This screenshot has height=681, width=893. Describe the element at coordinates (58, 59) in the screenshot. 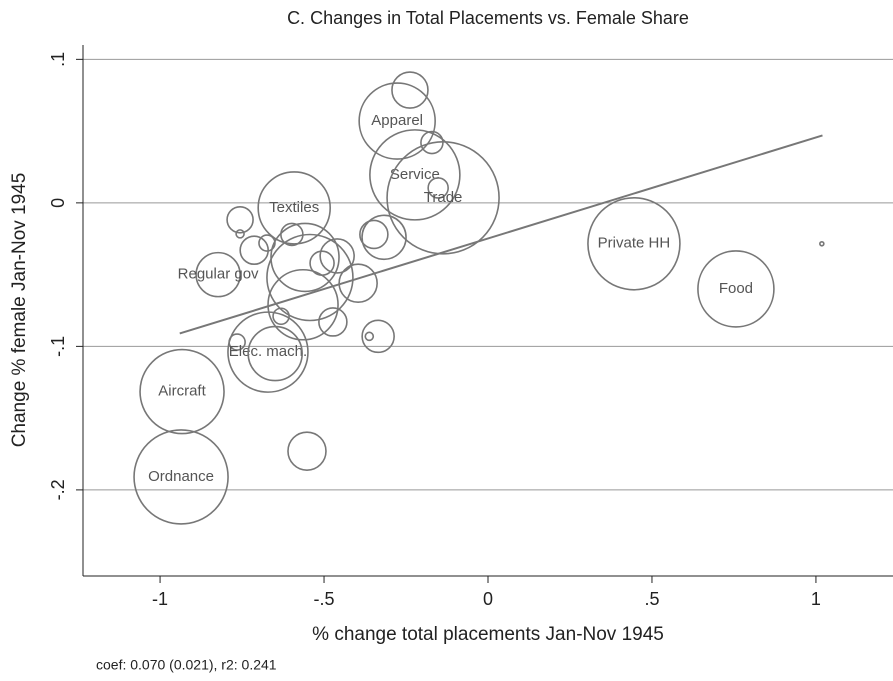

I see `y-tick-label: .1` at that location.